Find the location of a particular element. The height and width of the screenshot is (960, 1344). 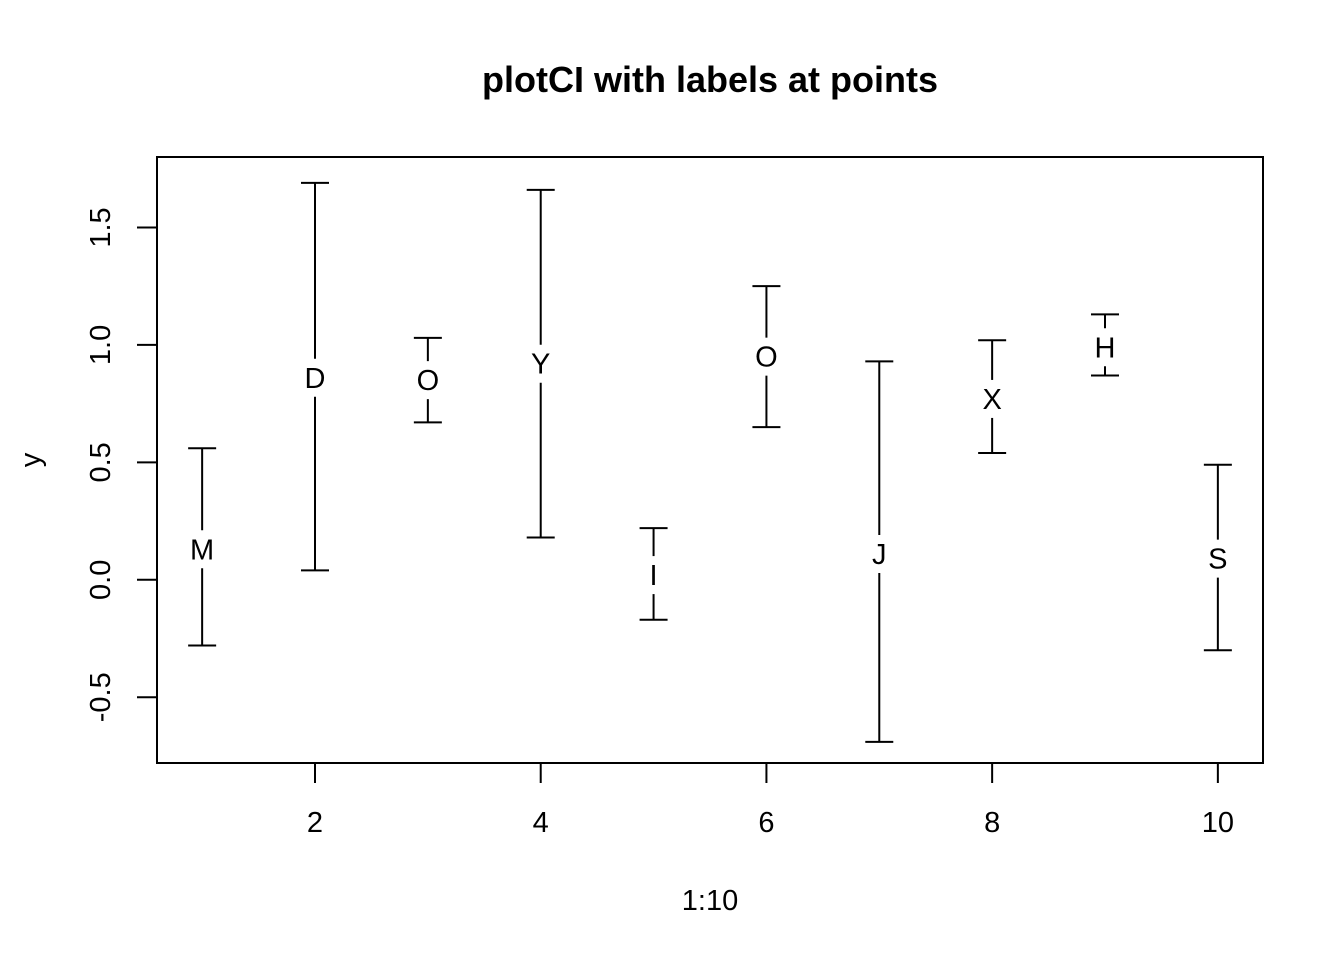

point-label: I is located at coordinates (654, 576).